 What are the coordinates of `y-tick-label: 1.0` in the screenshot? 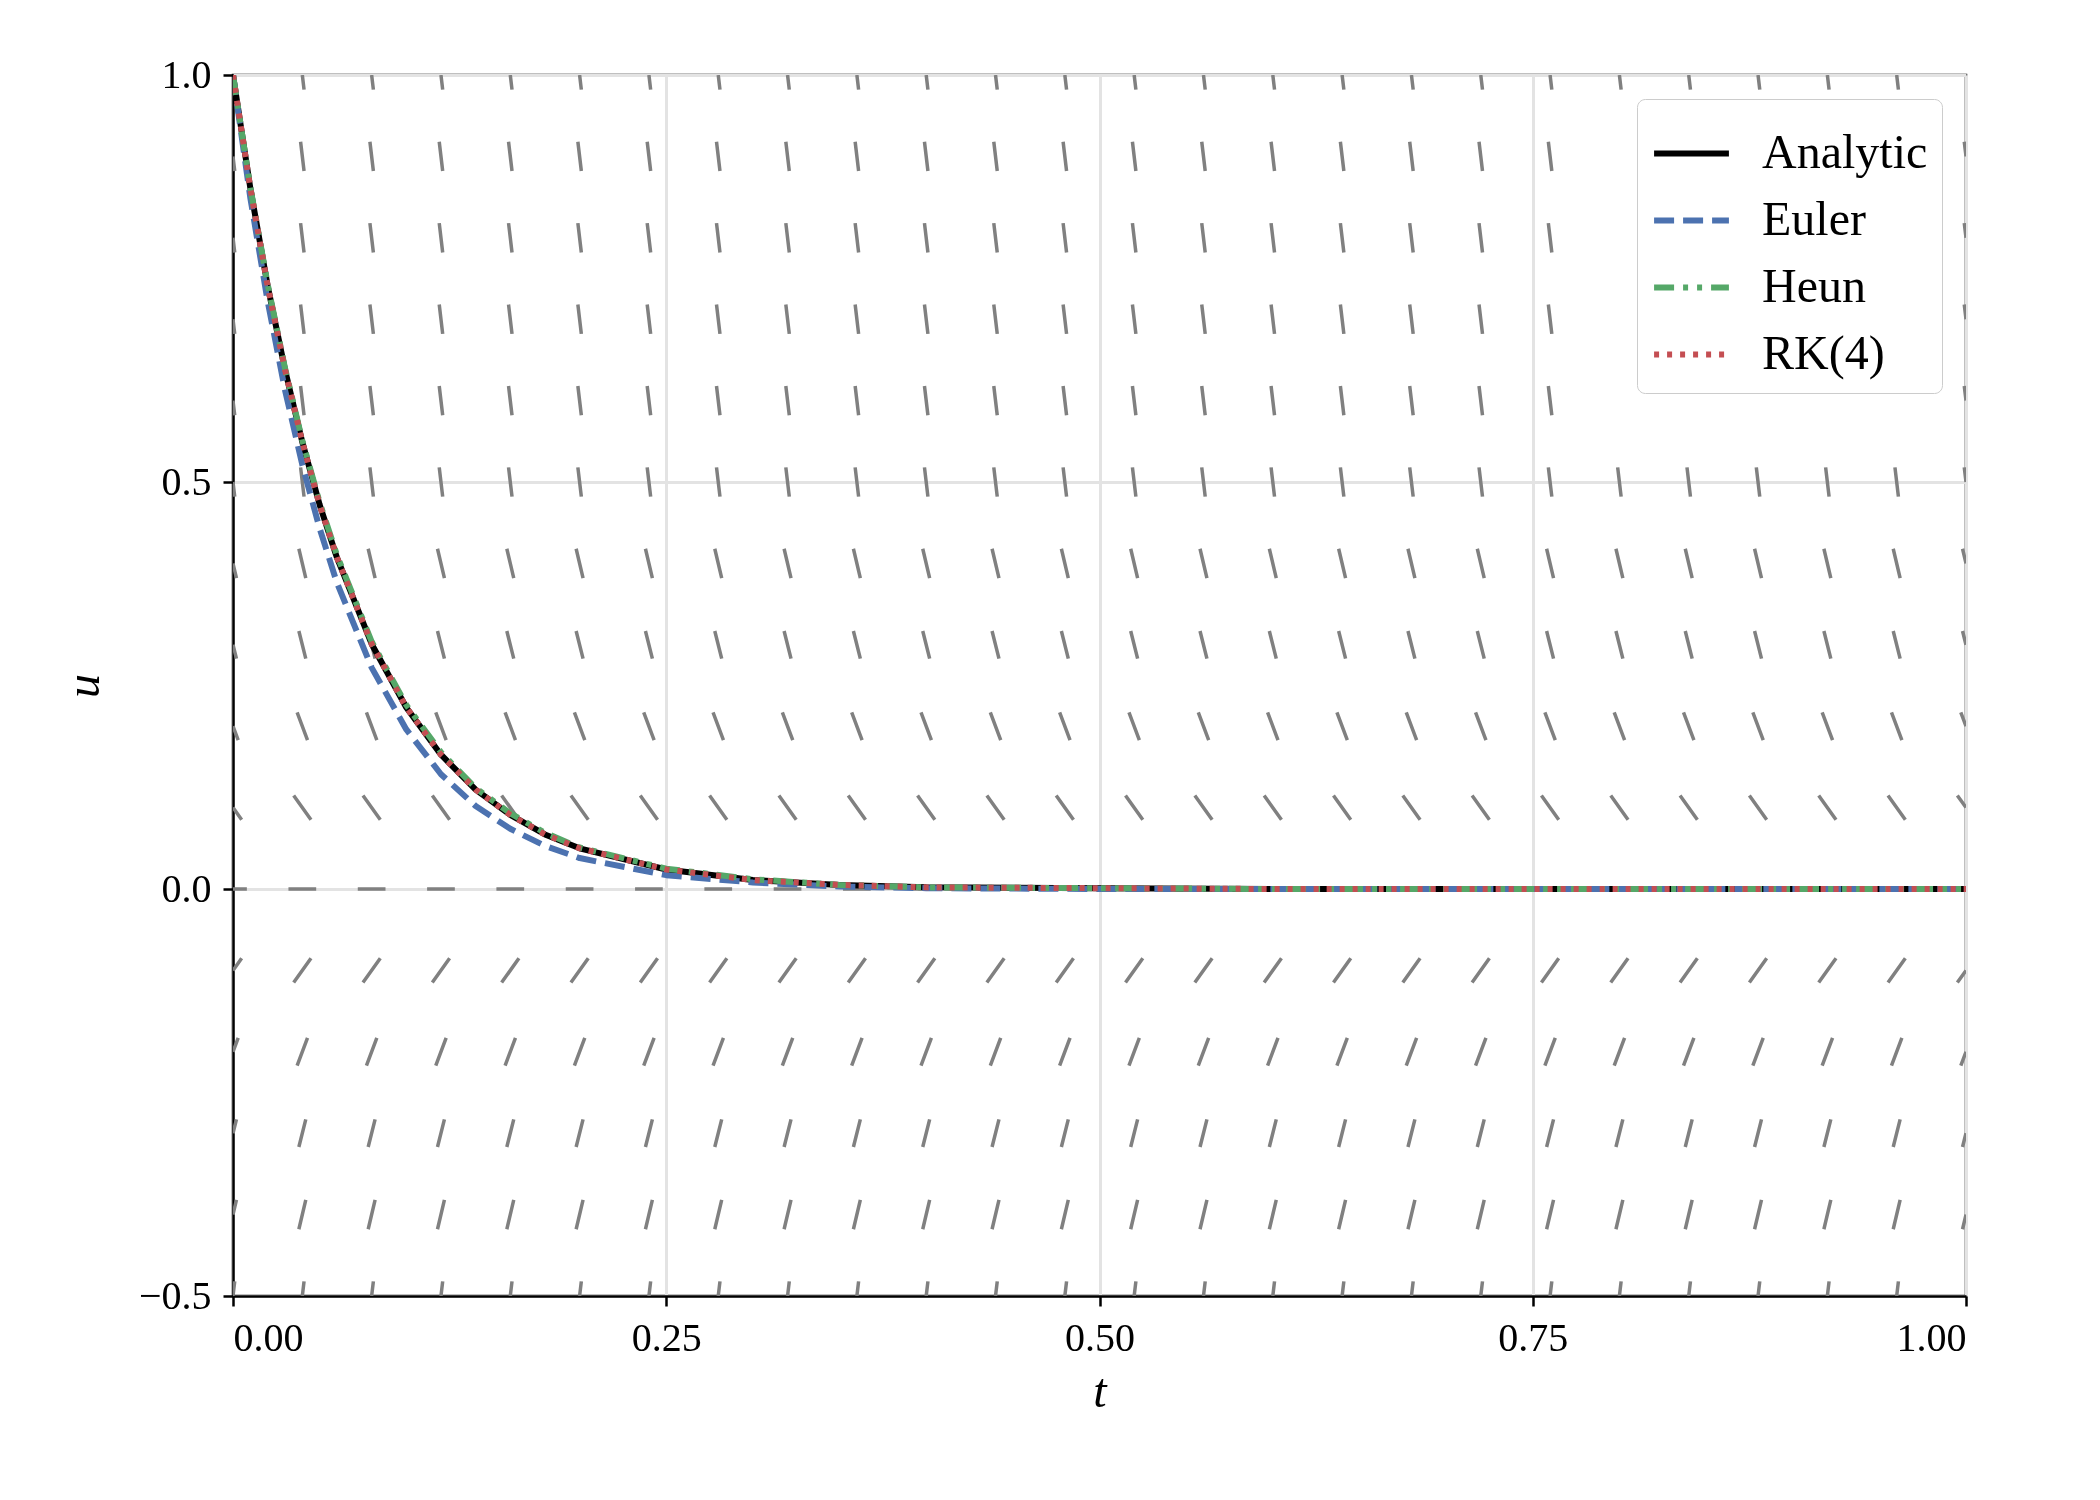 It's located at (186, 74).